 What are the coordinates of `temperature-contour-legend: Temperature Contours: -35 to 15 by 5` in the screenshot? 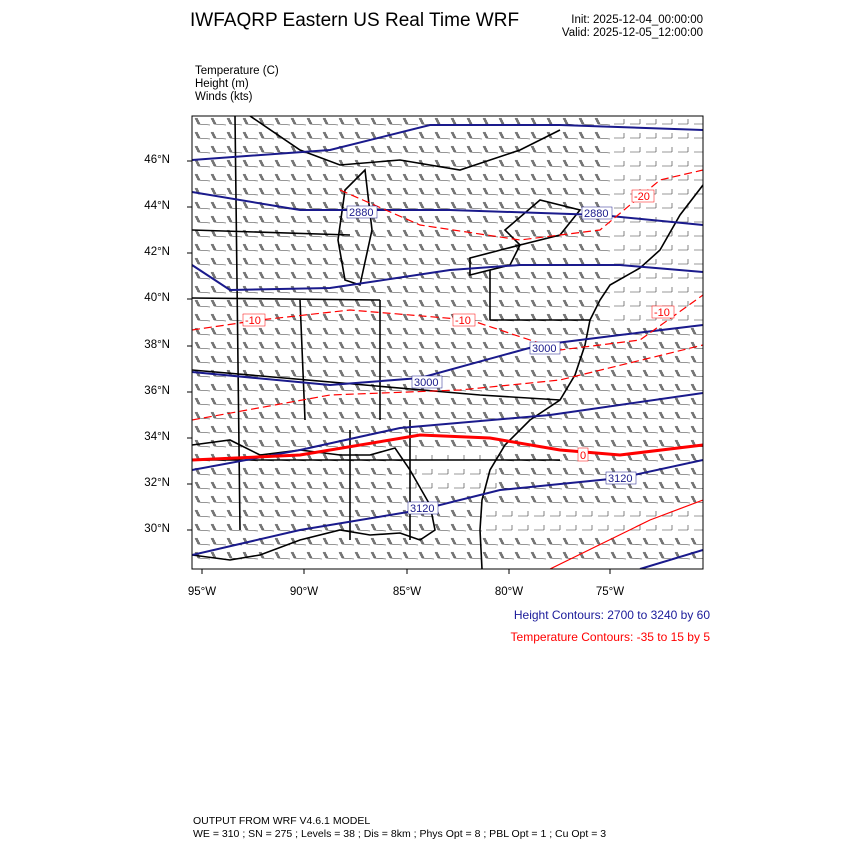 It's located at (610, 637).